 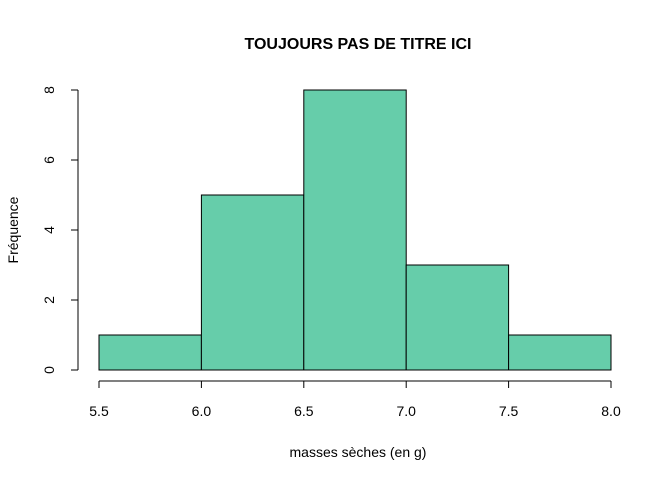 What do you see at coordinates (49, 90) in the screenshot?
I see `y-tick-label-4: 8` at bounding box center [49, 90].